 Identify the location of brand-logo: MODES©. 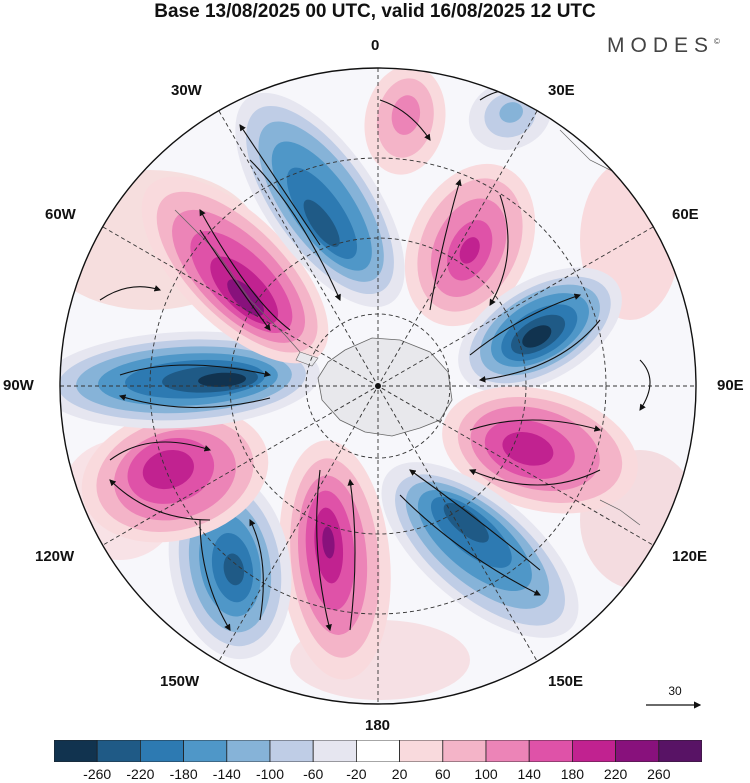
(663, 46).